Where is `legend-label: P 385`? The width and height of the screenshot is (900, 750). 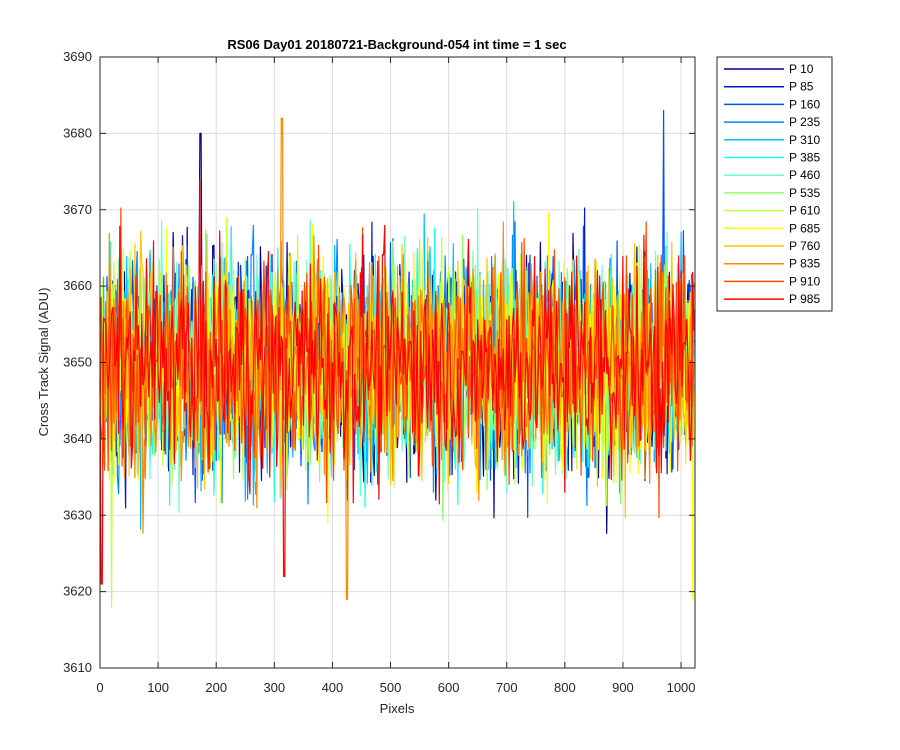 legend-label: P 385 is located at coordinates (804, 158).